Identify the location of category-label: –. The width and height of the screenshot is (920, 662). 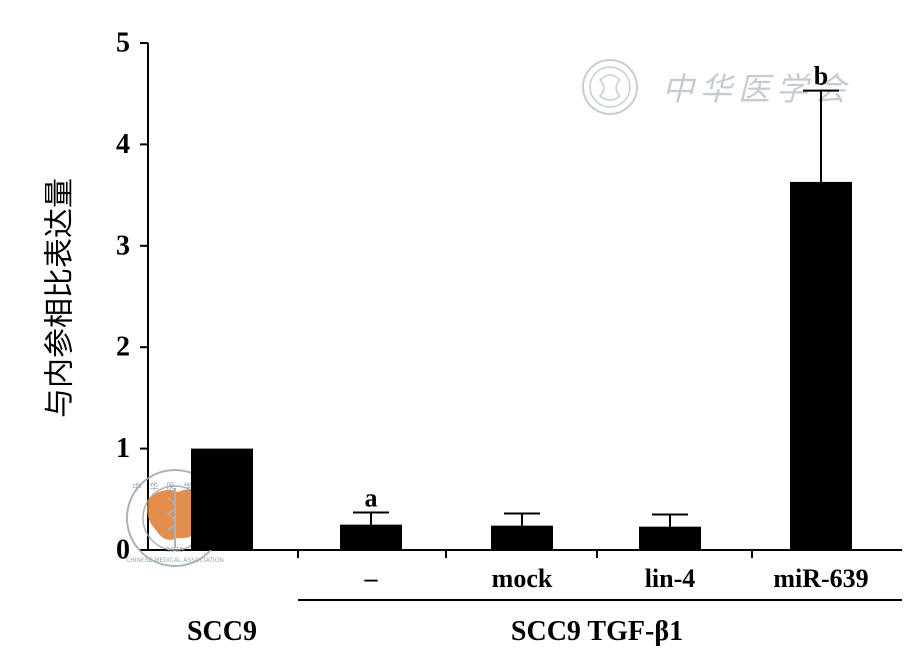
(371, 578).